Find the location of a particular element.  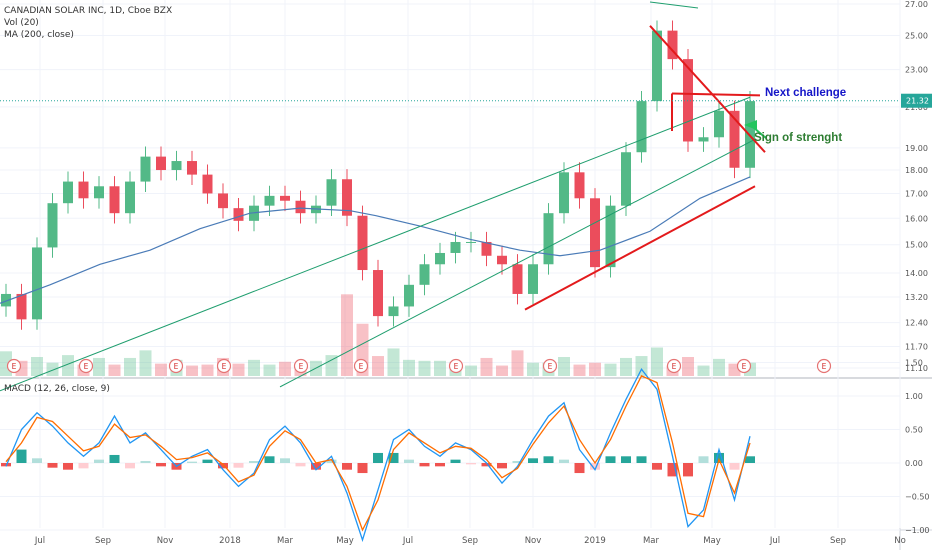

y-tick-label: 23.00 is located at coordinates (916, 70).